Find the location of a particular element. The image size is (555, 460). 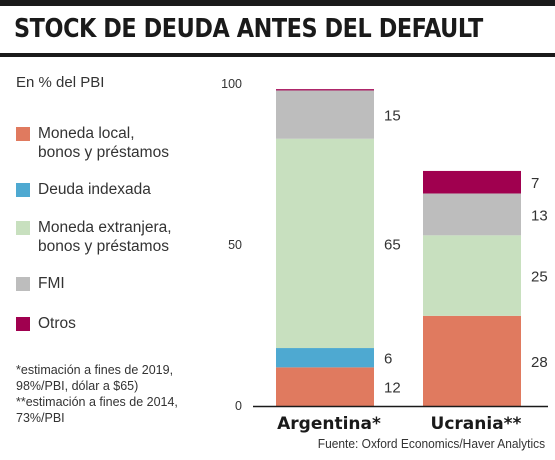

legend-swatch-fmi is located at coordinates (23, 284).